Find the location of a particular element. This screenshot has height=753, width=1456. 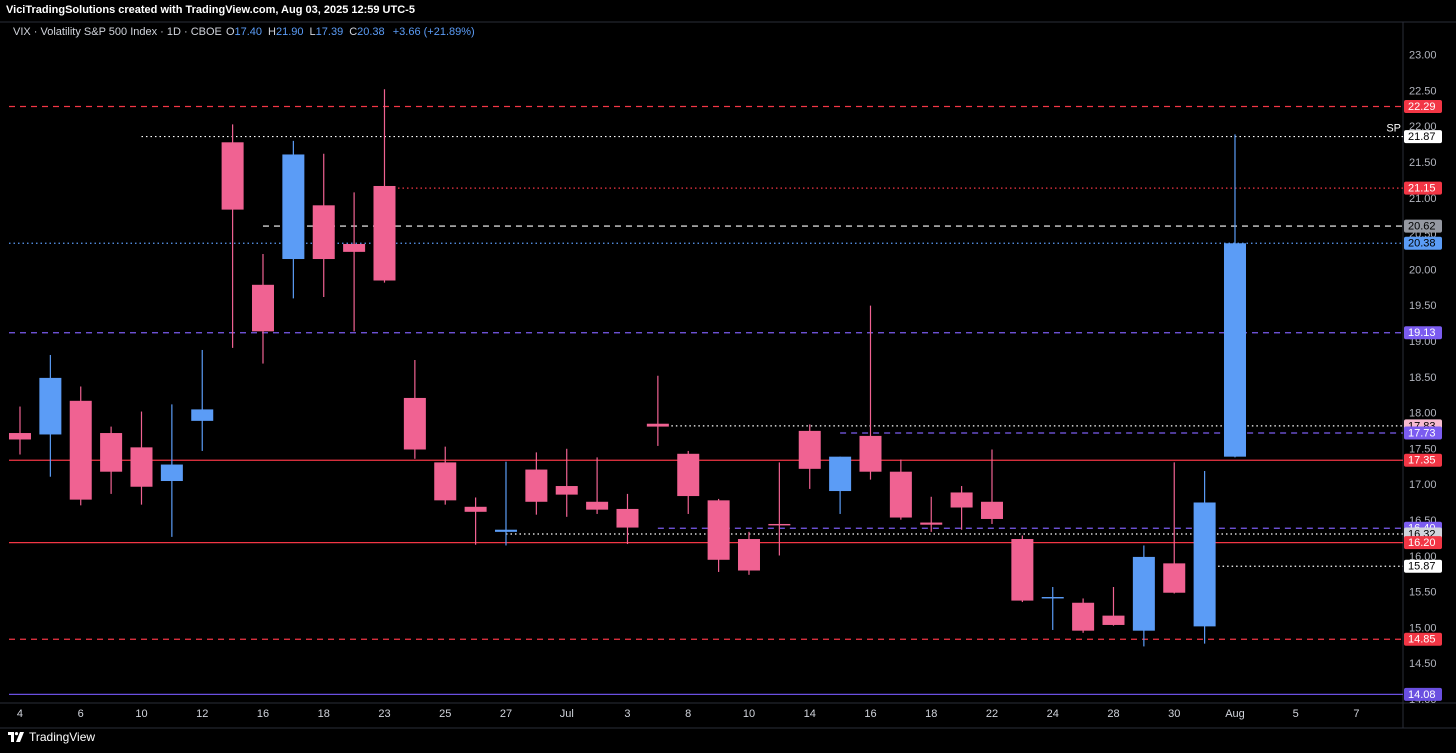

legend-key: L is located at coordinates (312, 32).